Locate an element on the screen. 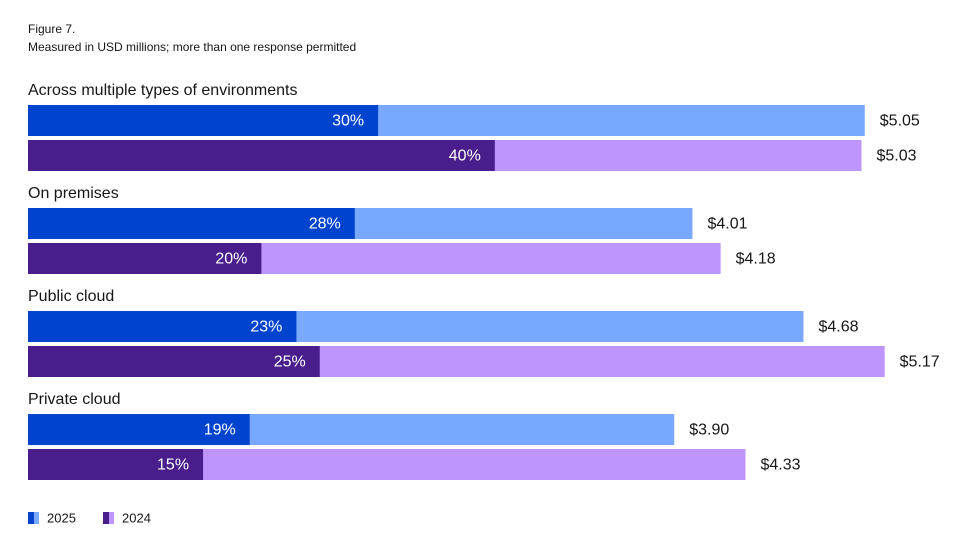 This screenshot has width=973, height=539. share-label: 28% is located at coordinates (325, 224).